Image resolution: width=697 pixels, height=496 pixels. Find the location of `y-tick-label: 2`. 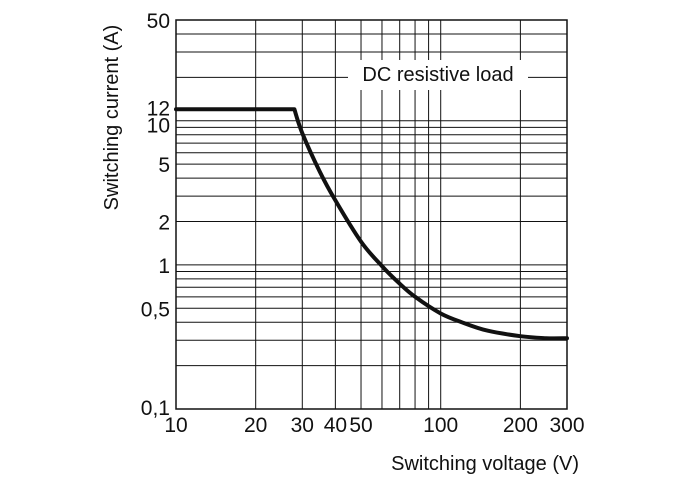

y-tick-label: 2 is located at coordinates (164, 222).